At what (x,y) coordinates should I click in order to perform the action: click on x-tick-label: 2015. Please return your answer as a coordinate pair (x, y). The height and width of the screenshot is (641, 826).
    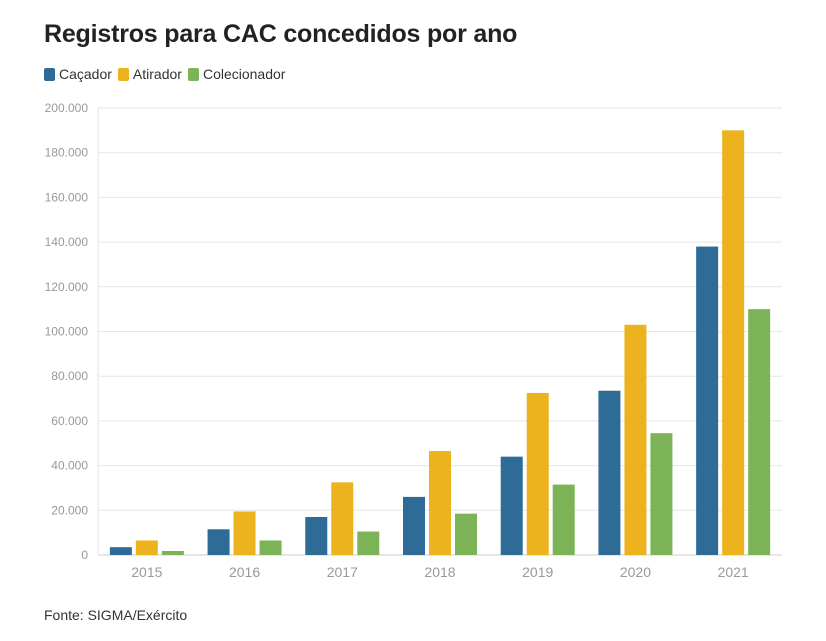
    Looking at the image, I should click on (146, 572).